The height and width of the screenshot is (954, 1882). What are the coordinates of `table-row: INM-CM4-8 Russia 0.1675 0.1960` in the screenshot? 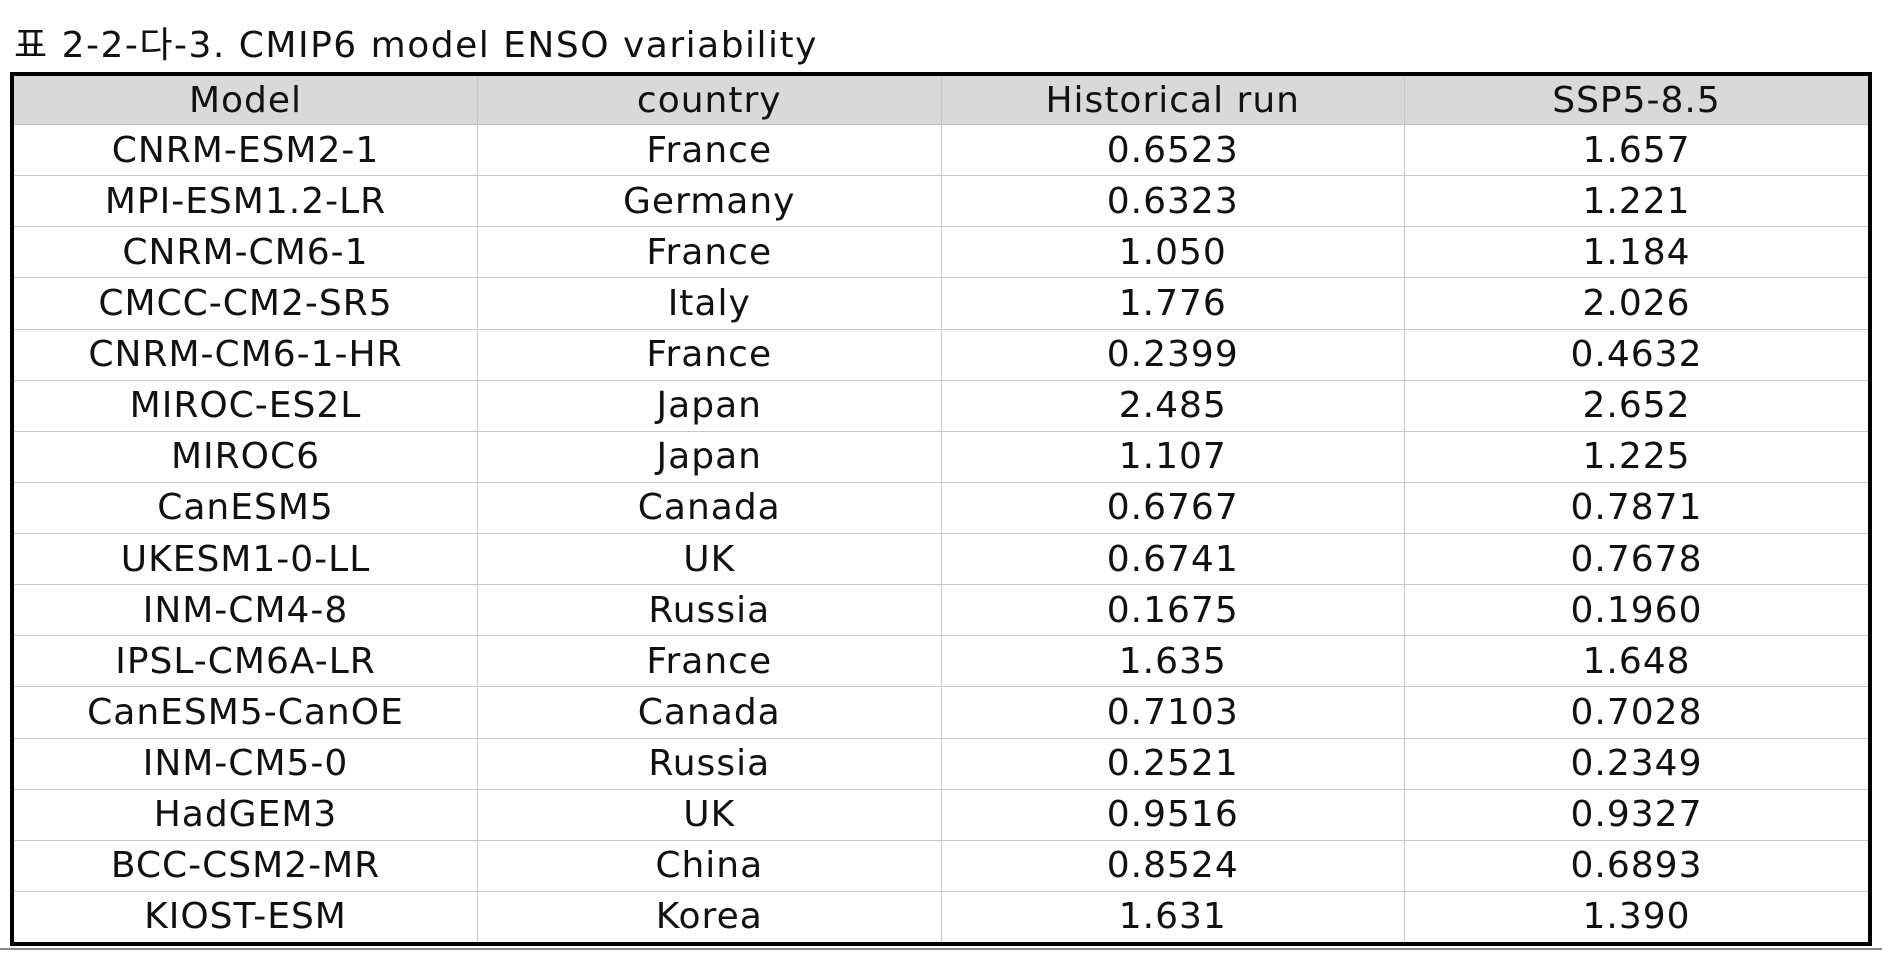 It's located at (941, 610).